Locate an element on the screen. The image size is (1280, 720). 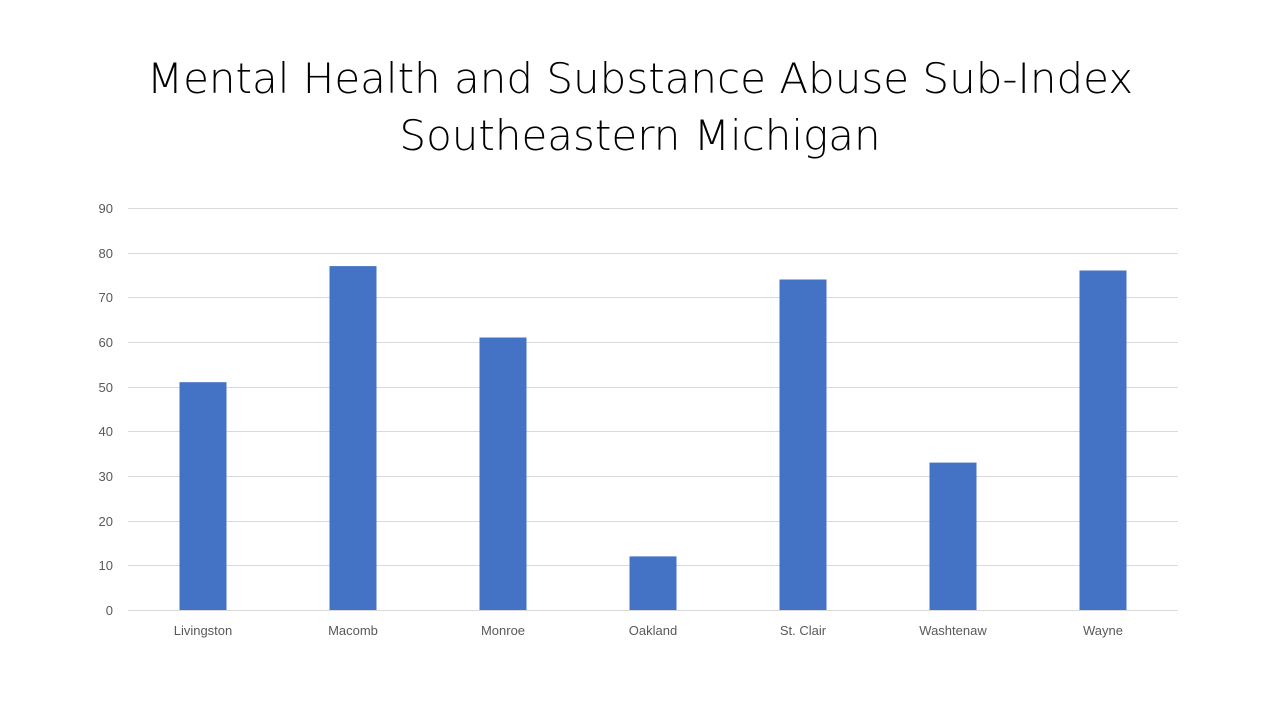
x-tick-label: Wayne is located at coordinates (1103, 630).